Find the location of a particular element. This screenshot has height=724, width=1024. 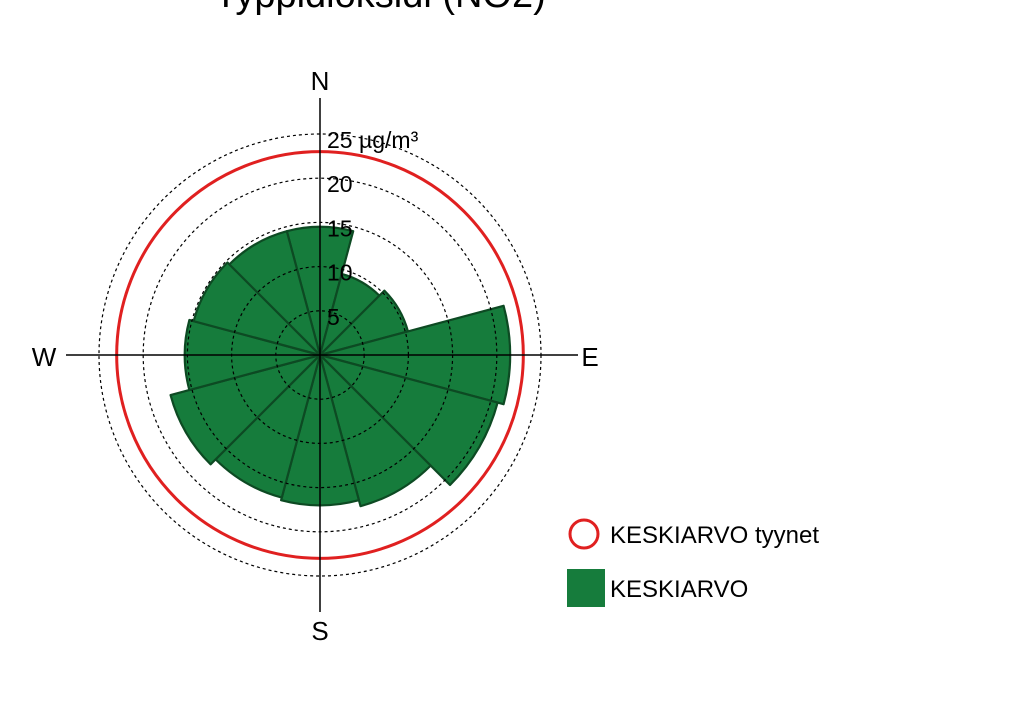

legend-calm-marker is located at coordinates (584, 534).